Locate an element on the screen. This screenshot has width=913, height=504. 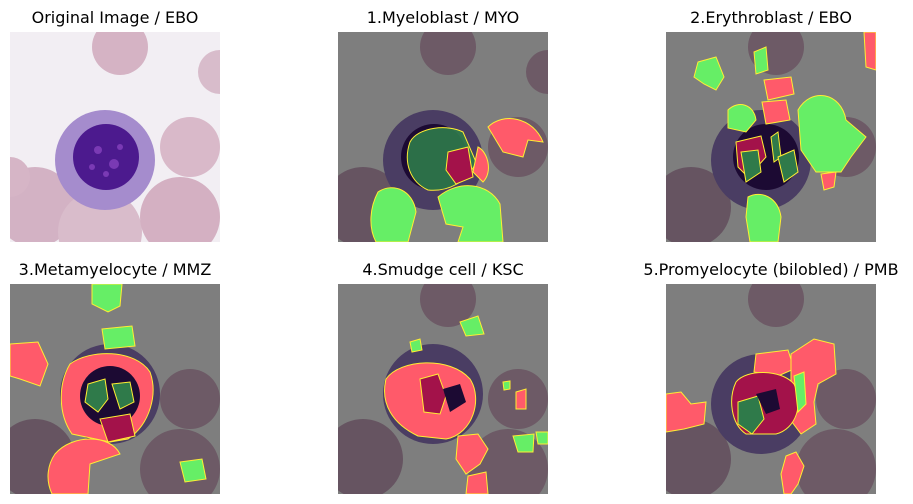
panel-title: 4.Smudge cell / KSC is located at coordinates (443, 269).